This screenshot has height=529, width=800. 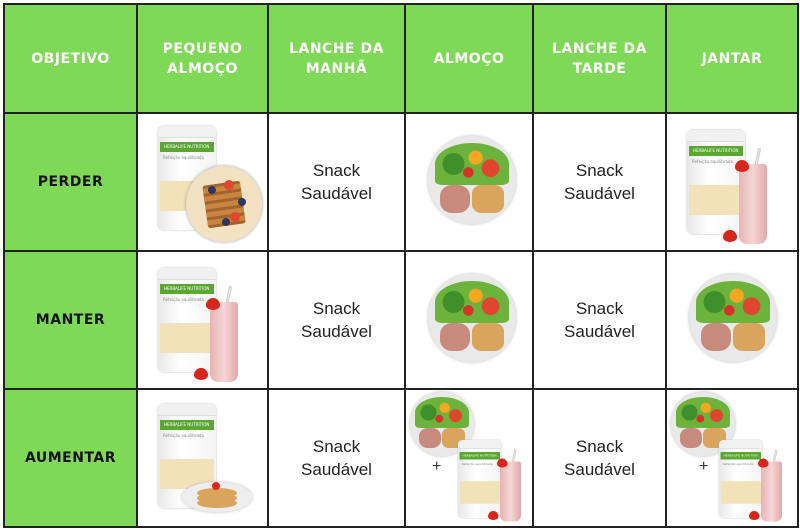 I want to click on dinner-cell: HERBALIFE NUTRITION Refeição equilibrada, so click(x=732, y=182).